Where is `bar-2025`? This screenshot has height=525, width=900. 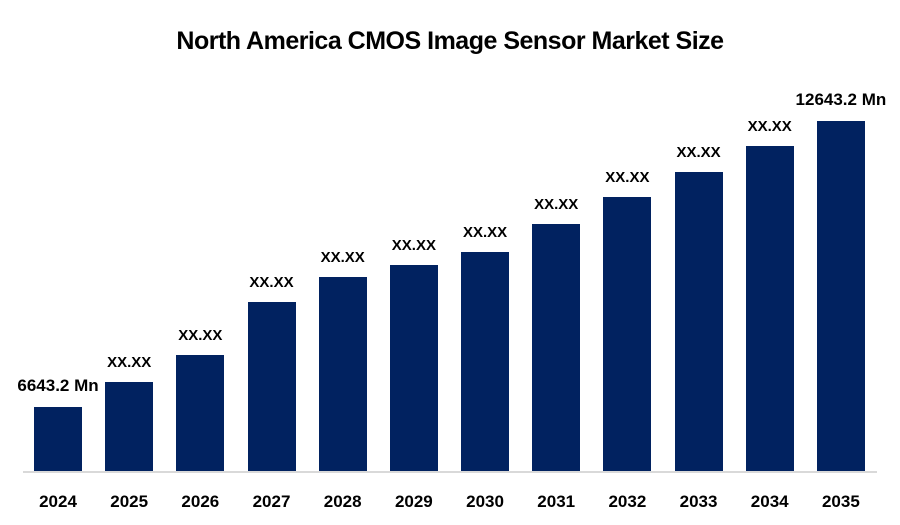 bar-2025 is located at coordinates (129, 426).